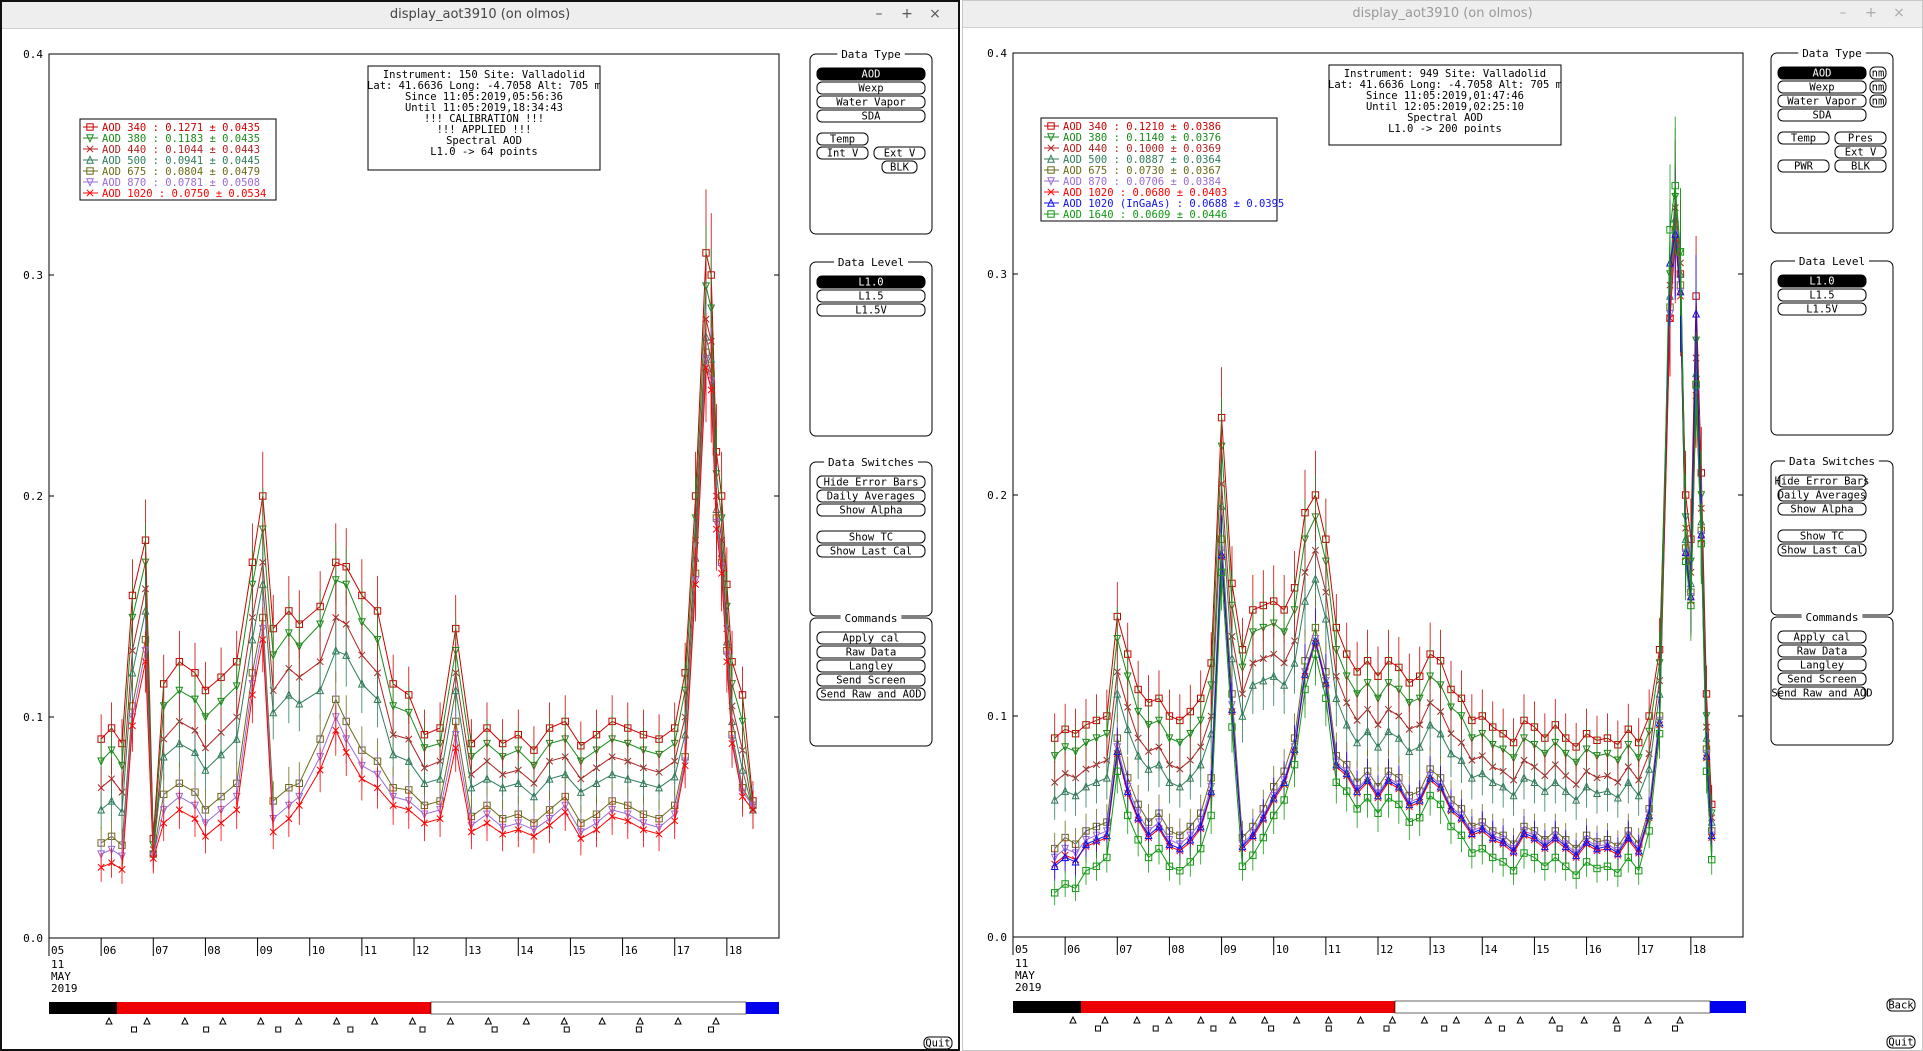  I want to click on data-level-l1-5v-button: L1.5V, so click(871, 310).